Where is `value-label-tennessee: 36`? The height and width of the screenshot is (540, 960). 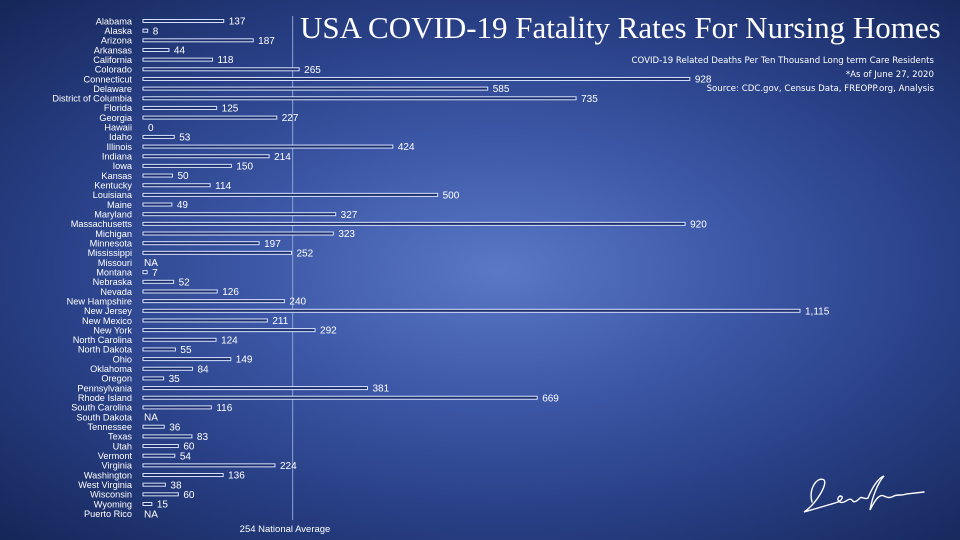 value-label-tennessee: 36 is located at coordinates (175, 427).